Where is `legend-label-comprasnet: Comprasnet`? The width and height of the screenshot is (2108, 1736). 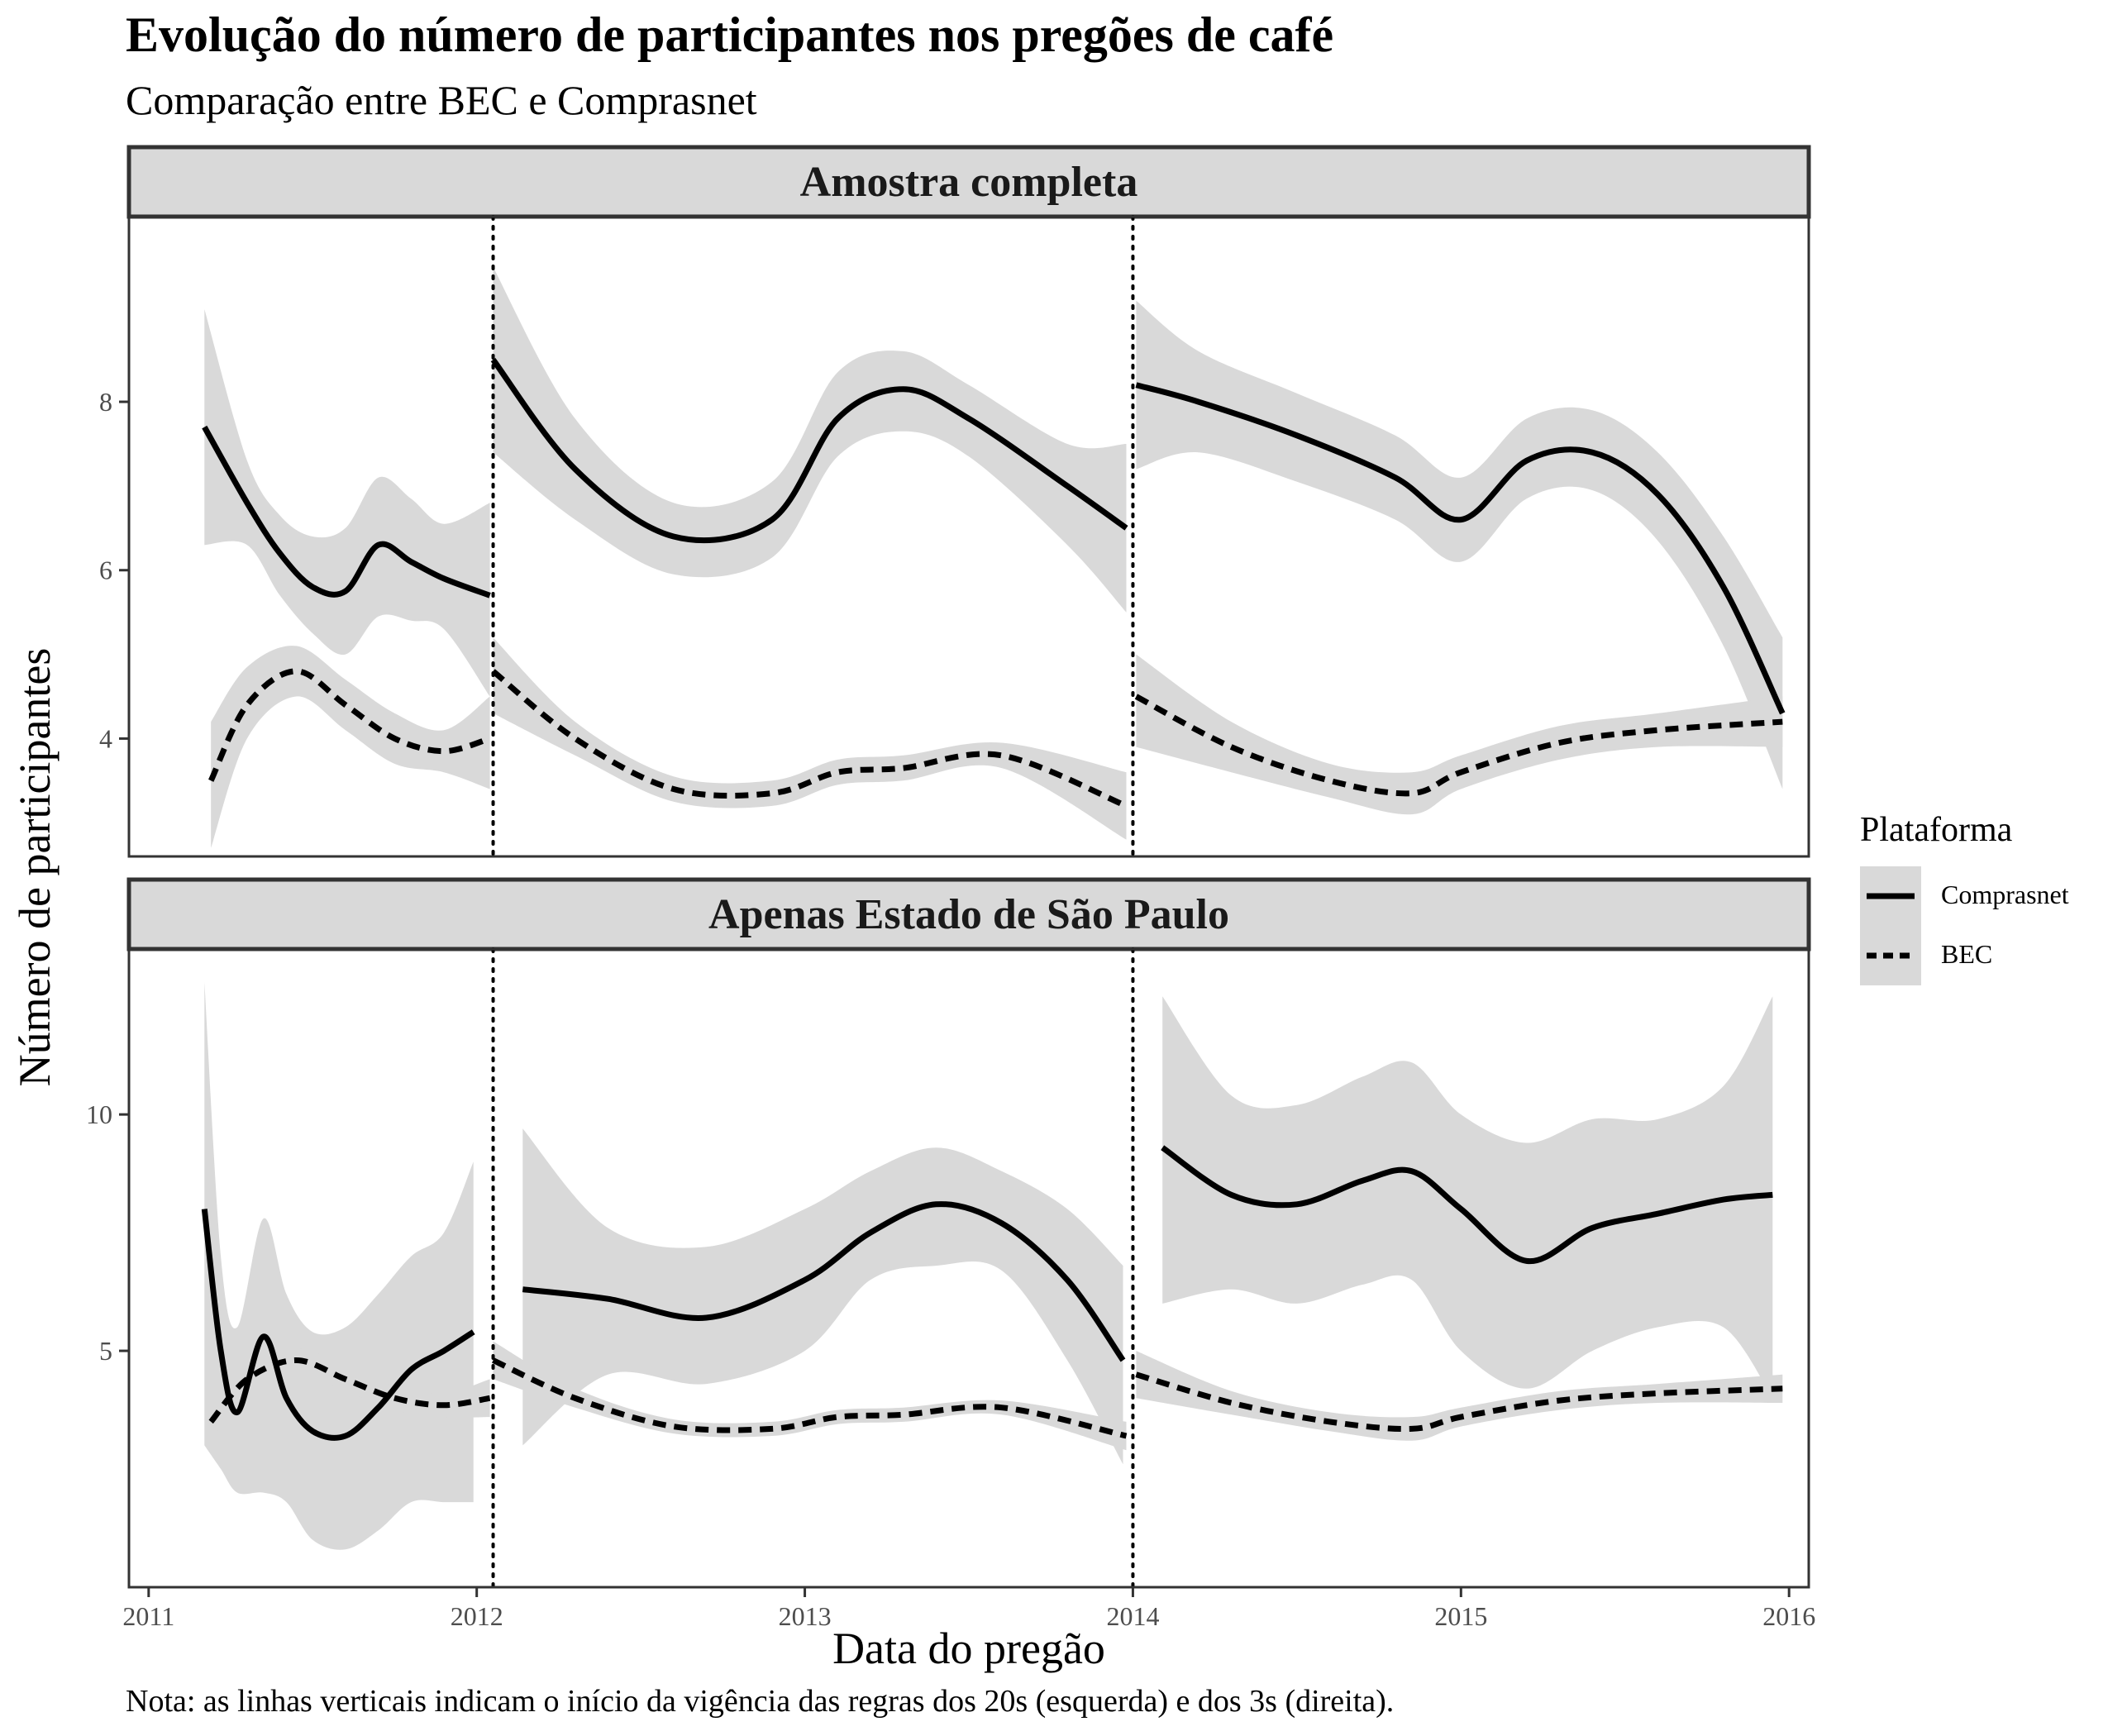 legend-label-comprasnet: Comprasnet is located at coordinates (2005, 894).